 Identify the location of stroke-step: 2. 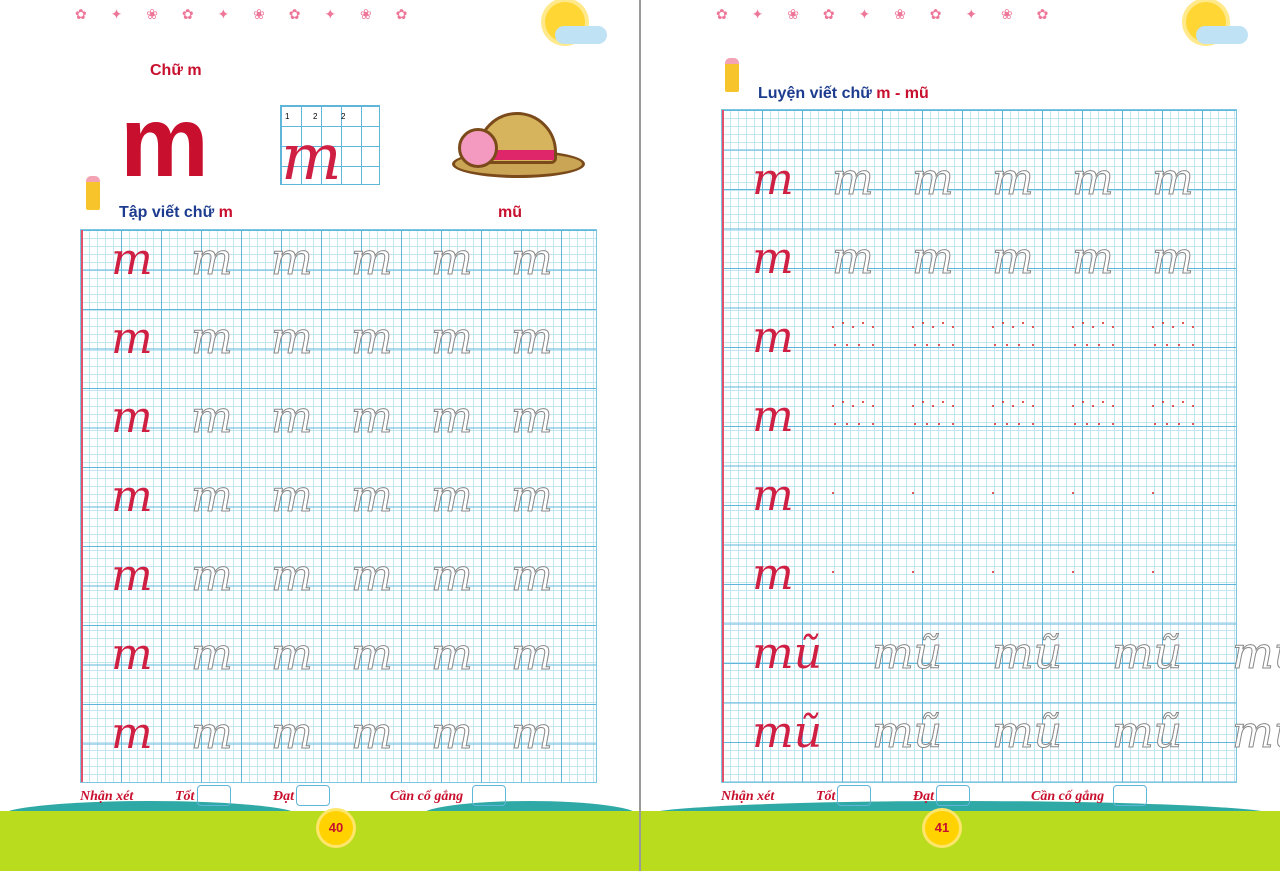
(315, 116).